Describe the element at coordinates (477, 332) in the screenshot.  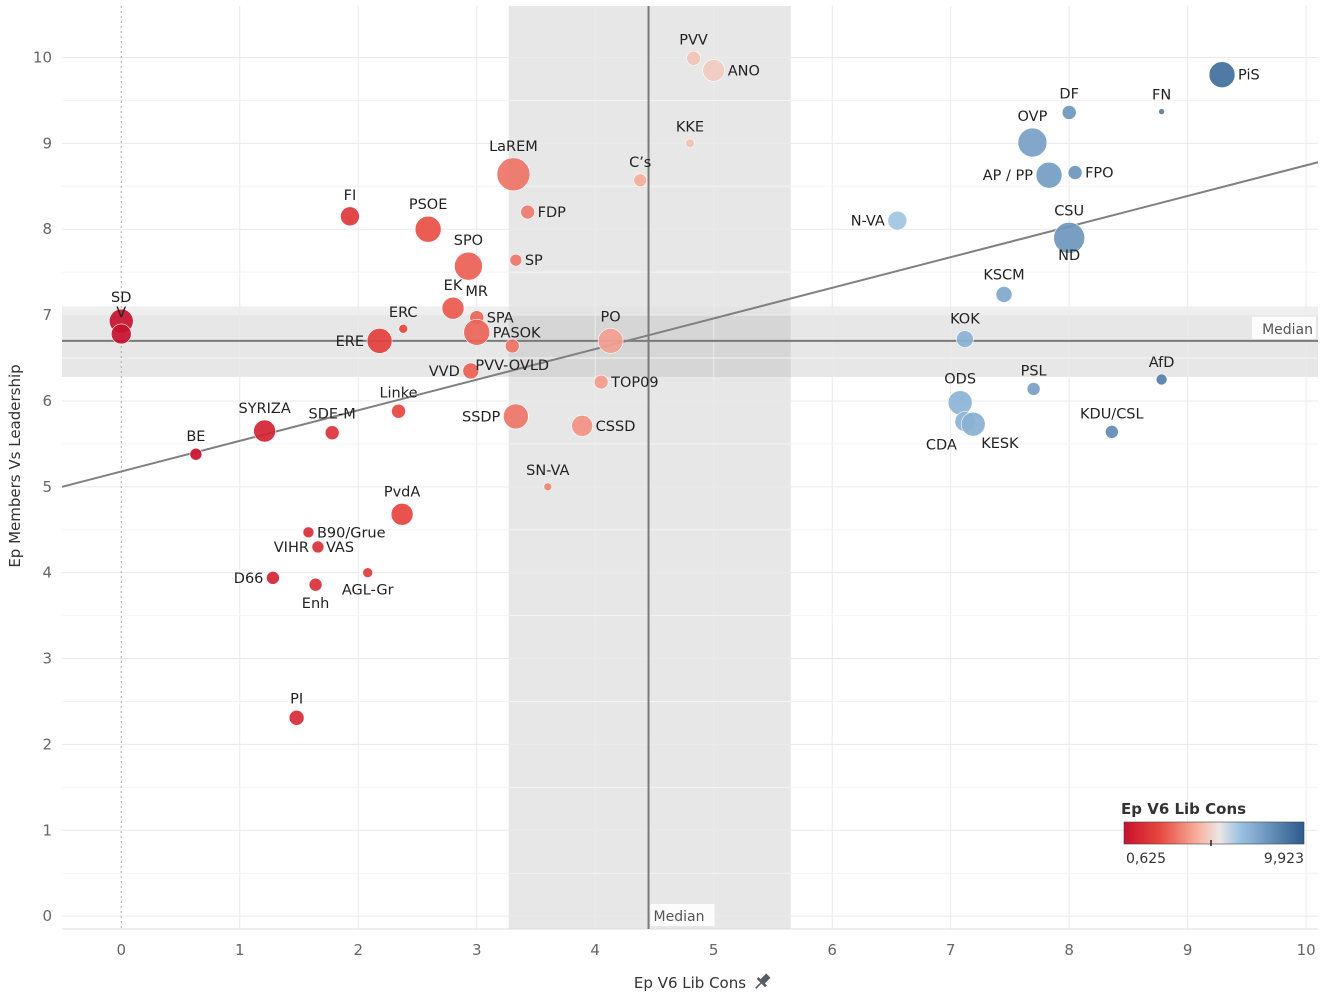
I see `point-pasok` at that location.